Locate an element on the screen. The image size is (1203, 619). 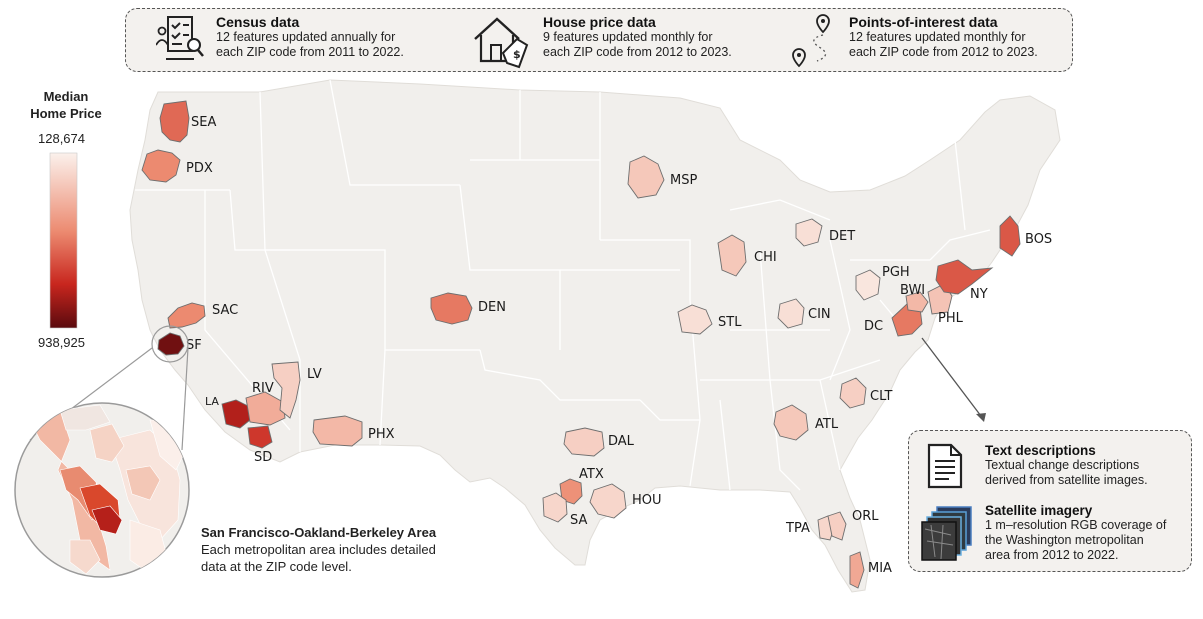
metro-SAC is located at coordinates (186, 315).